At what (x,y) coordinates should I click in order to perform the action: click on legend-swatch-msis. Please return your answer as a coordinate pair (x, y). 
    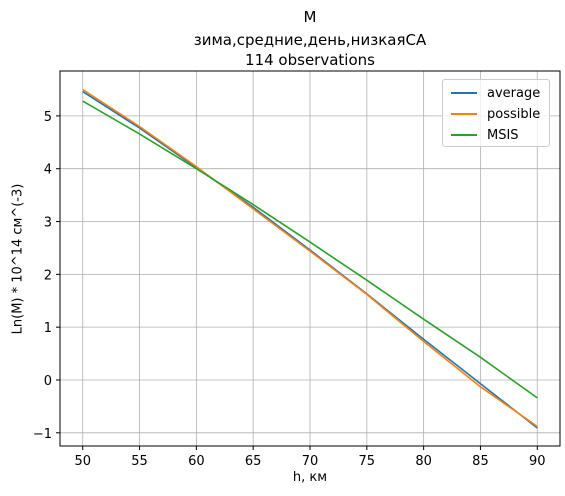
    Looking at the image, I should click on (464, 135).